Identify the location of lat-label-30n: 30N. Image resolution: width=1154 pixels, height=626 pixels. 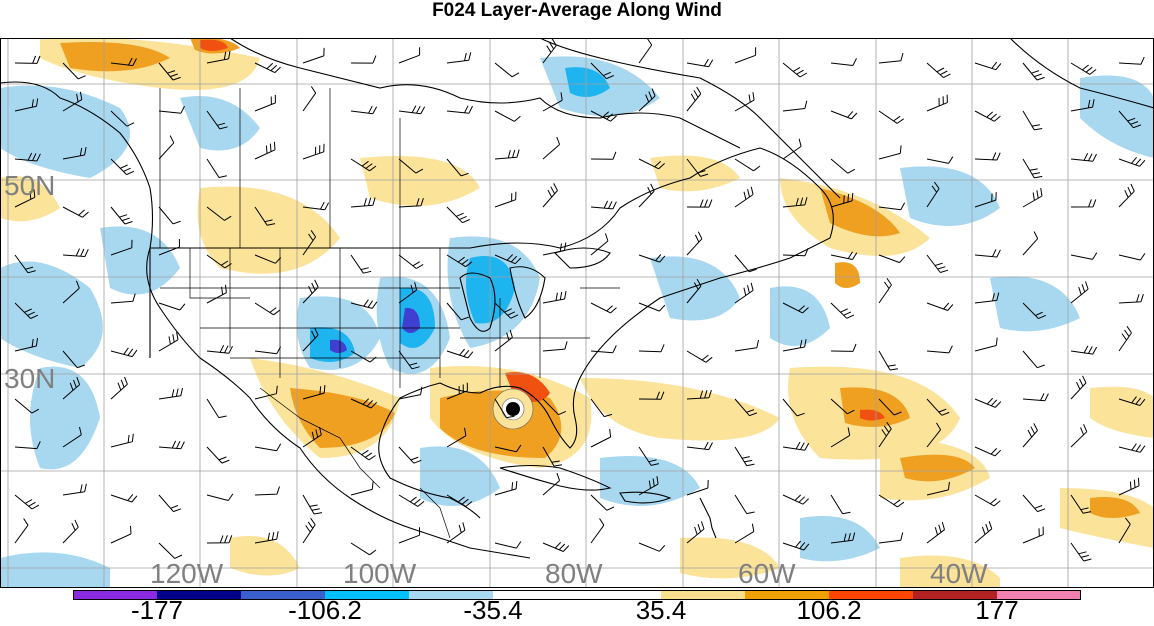
(29, 378).